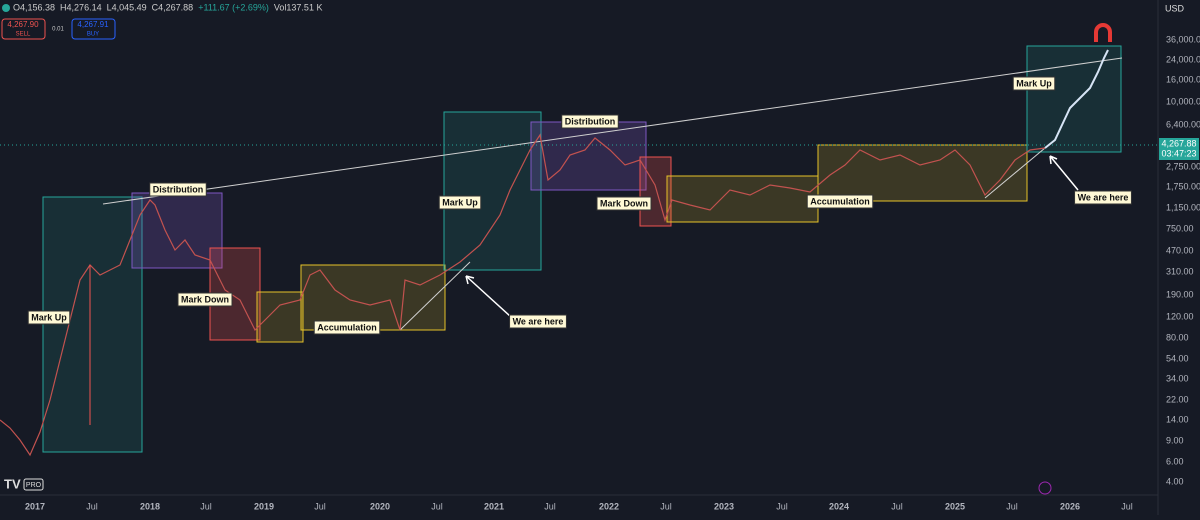 This screenshot has width=1200, height=520. Describe the element at coordinates (173, 7) in the screenshot. I see `ohlc-close: C4,267.88` at that location.